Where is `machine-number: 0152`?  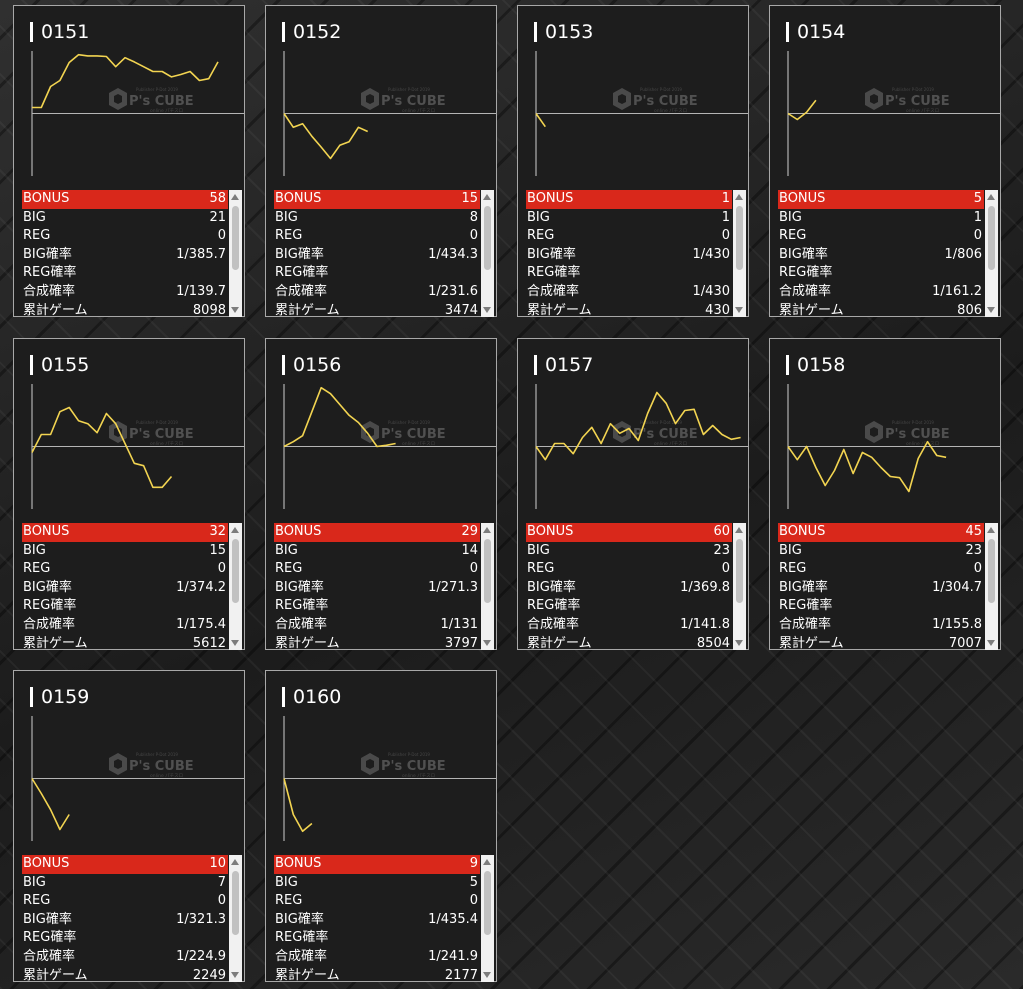 machine-number: 0152 is located at coordinates (317, 32).